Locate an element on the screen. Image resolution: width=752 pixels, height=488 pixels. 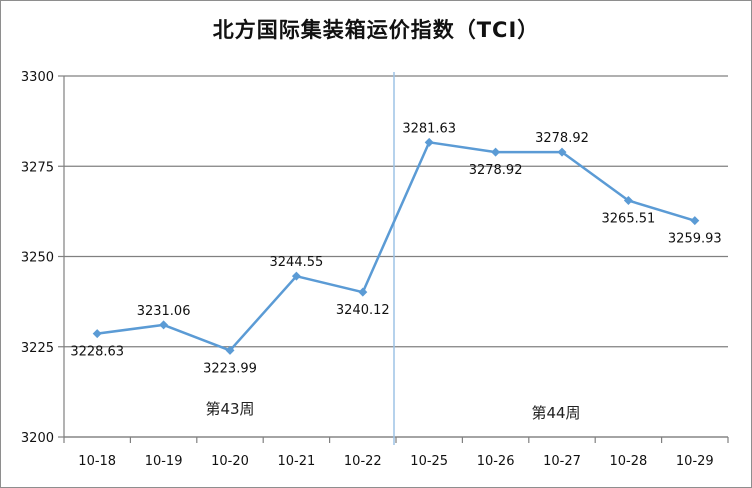
y-tick-label: 3250 is located at coordinates (37, 258).